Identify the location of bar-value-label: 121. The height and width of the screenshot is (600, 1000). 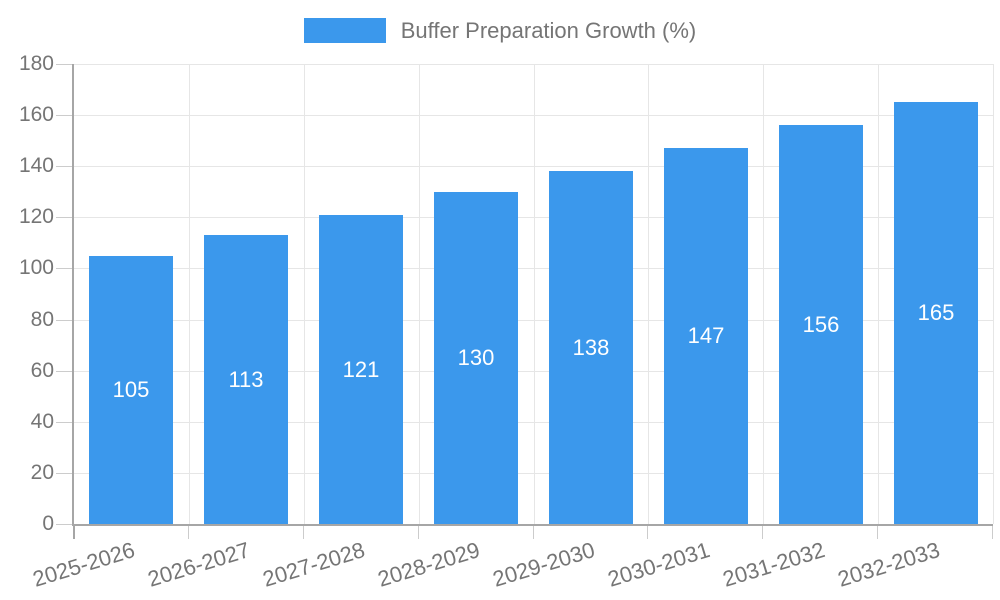
(361, 369).